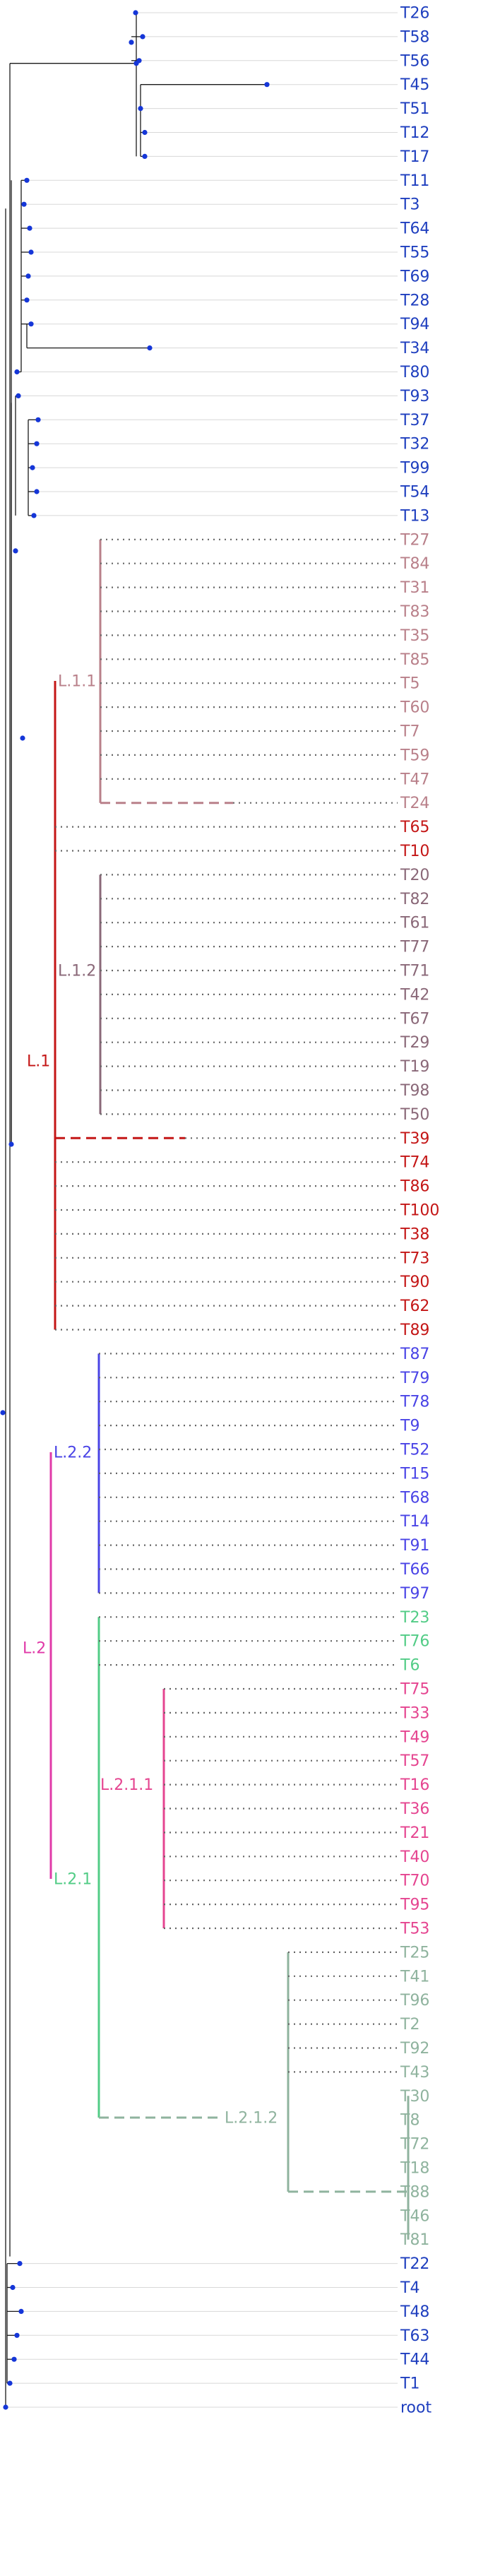 The height and width of the screenshot is (2576, 500). I want to click on tip-label-t36: T36, so click(415, 1809).